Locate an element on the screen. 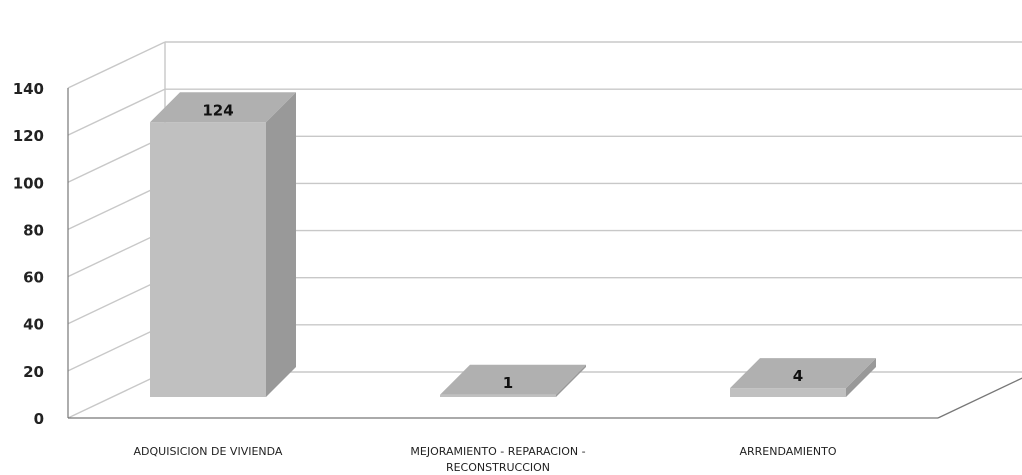 The height and width of the screenshot is (475, 1022). x-category-line: ARRENDAMIENTO is located at coordinates (787, 451).